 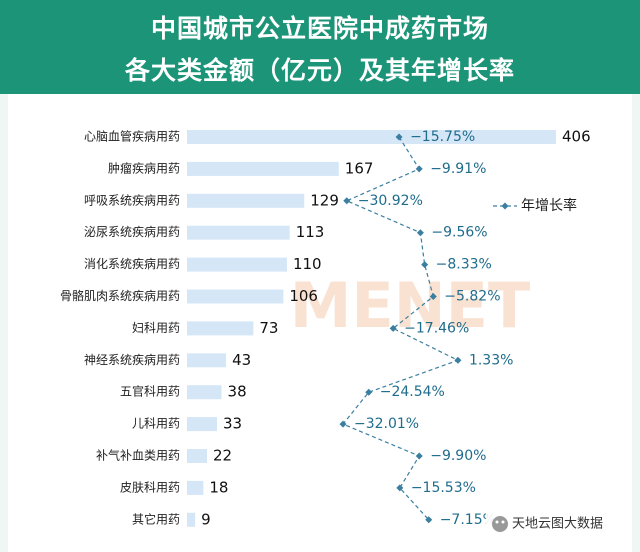 What do you see at coordinates (390, 201) in the screenshot?
I see `rate-label: −30.92%` at bounding box center [390, 201].